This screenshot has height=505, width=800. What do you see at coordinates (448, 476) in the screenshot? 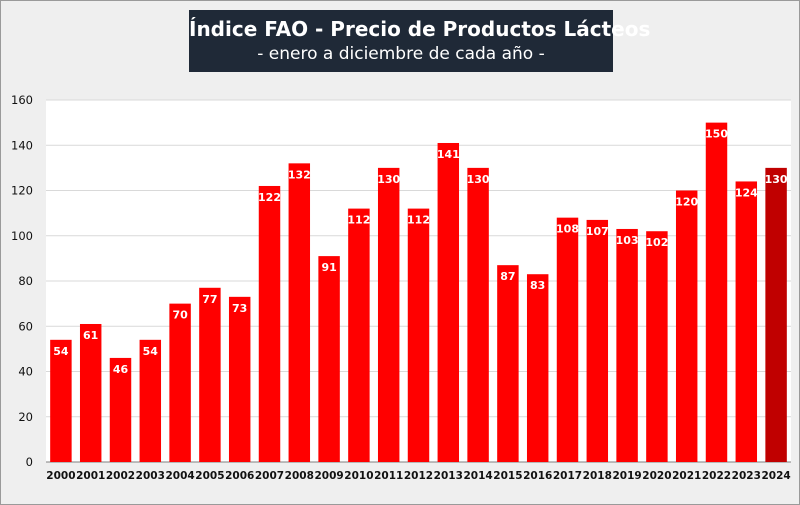
I see `x-tick-label-2013: 2013` at bounding box center [448, 476].